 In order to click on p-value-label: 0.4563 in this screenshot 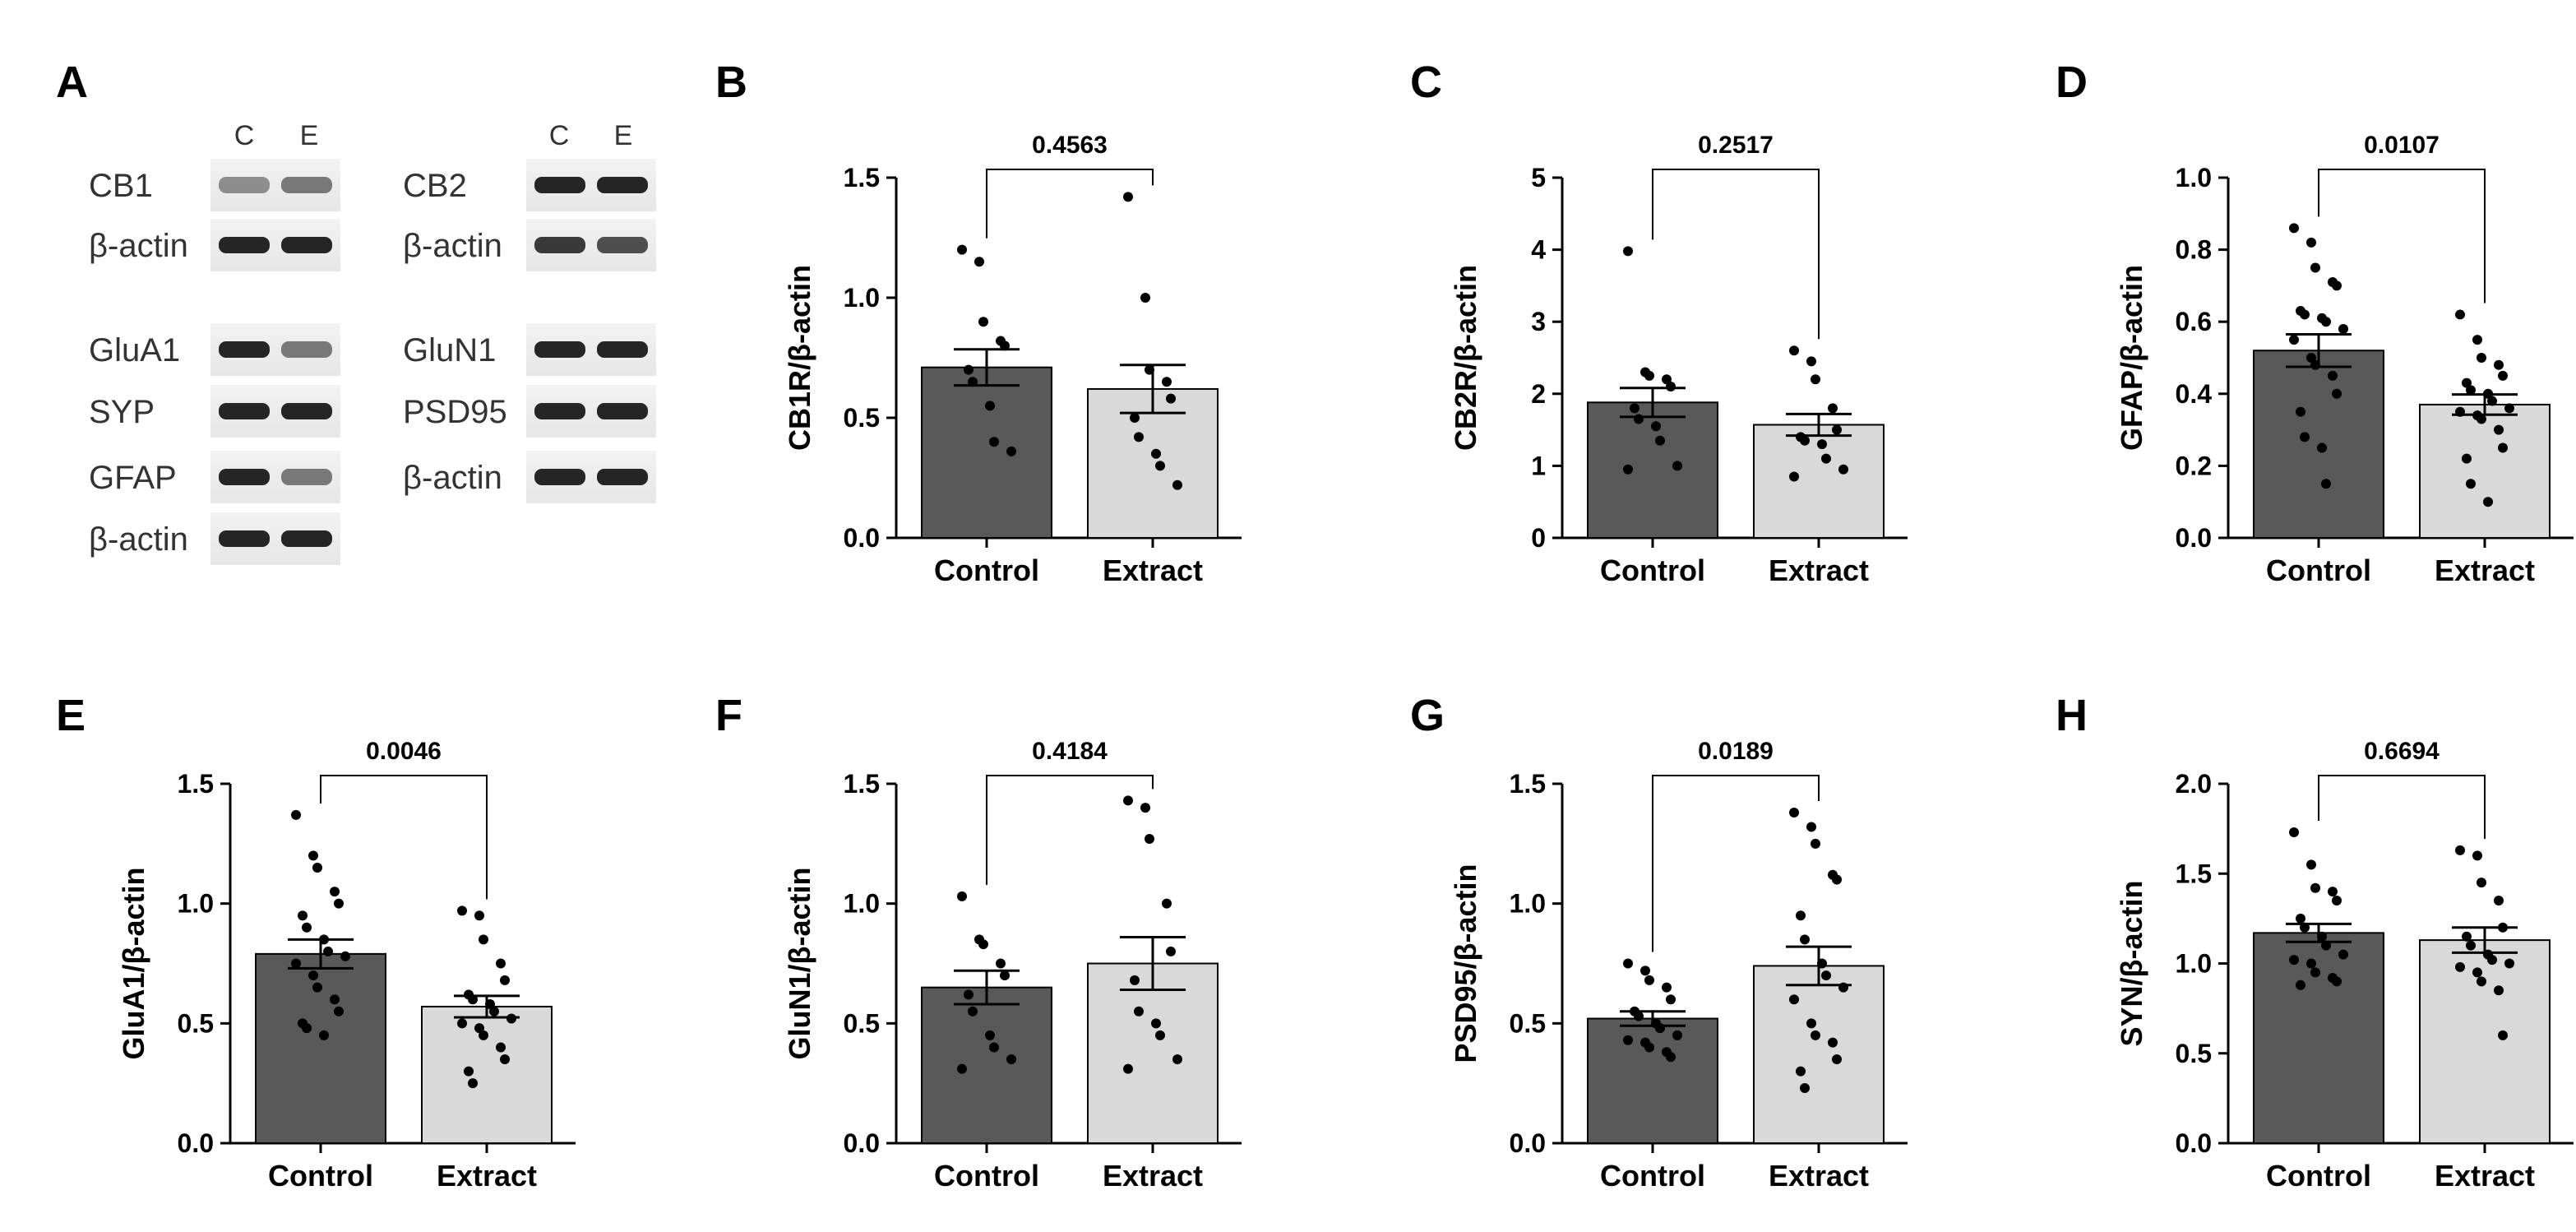, I will do `click(1070, 145)`.